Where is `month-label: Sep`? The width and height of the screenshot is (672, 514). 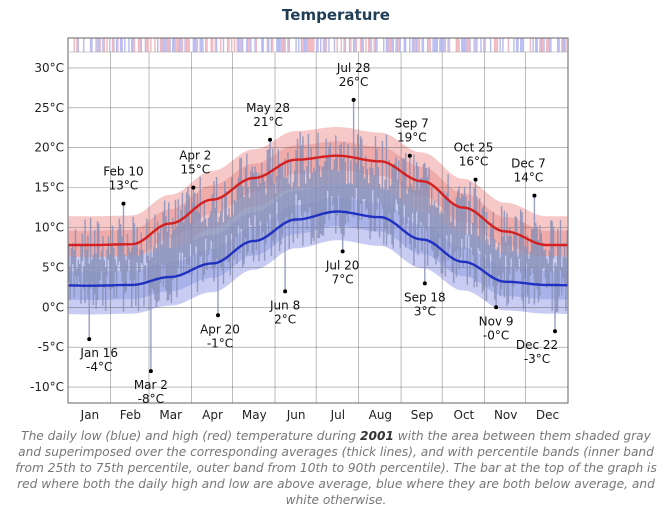 month-label: Sep is located at coordinates (422, 415).